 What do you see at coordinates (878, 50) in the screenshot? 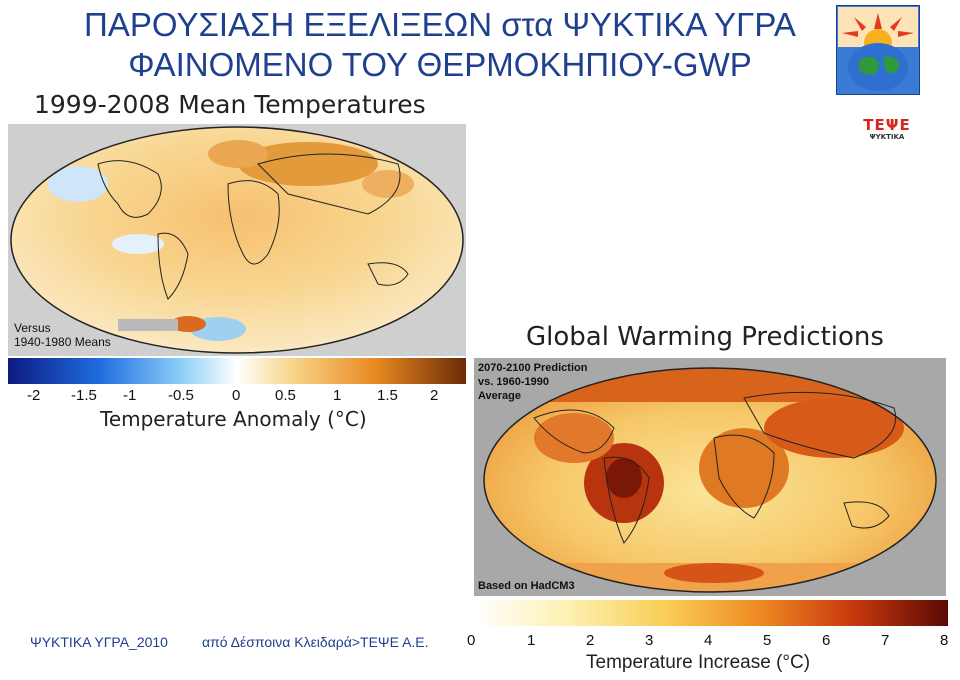
I see `sun-globe-logo` at bounding box center [878, 50].